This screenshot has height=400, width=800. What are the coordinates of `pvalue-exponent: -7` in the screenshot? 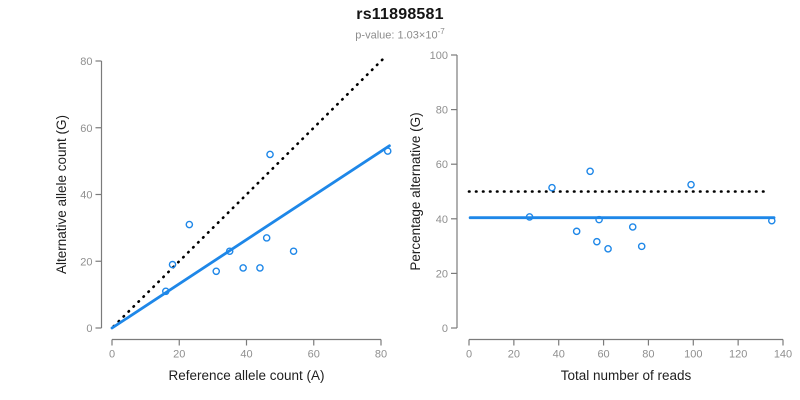 It's located at (441, 31).